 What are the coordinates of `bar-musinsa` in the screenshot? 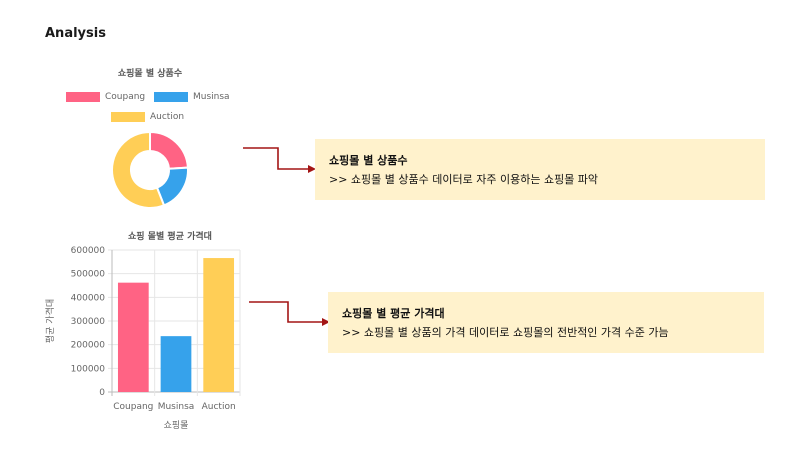 It's located at (176, 364).